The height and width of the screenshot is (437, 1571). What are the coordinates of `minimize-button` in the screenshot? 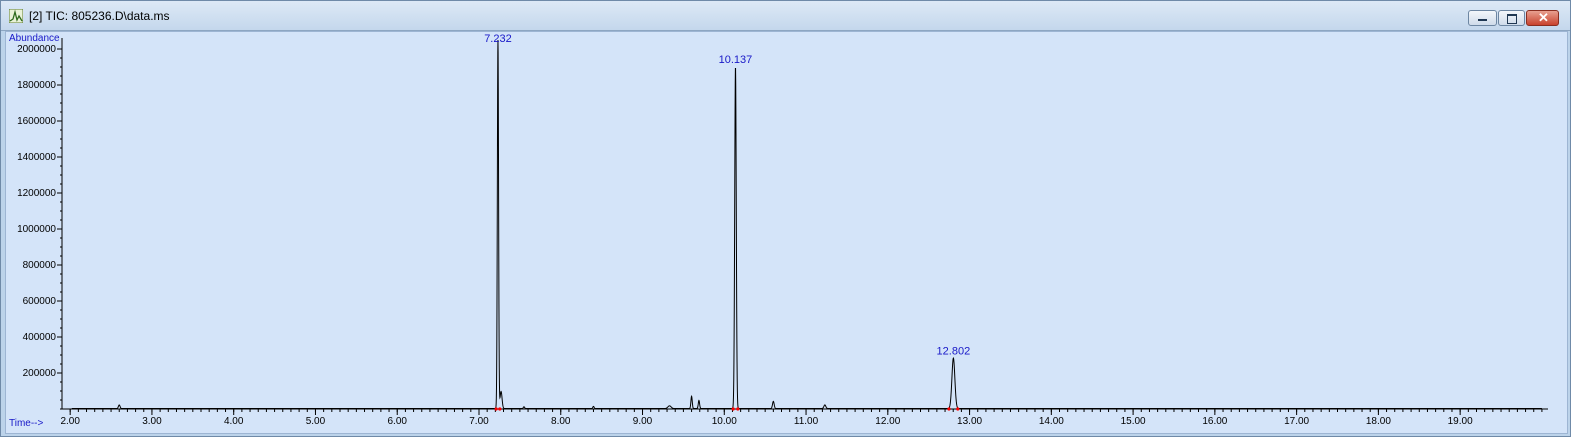 It's located at (1482, 18).